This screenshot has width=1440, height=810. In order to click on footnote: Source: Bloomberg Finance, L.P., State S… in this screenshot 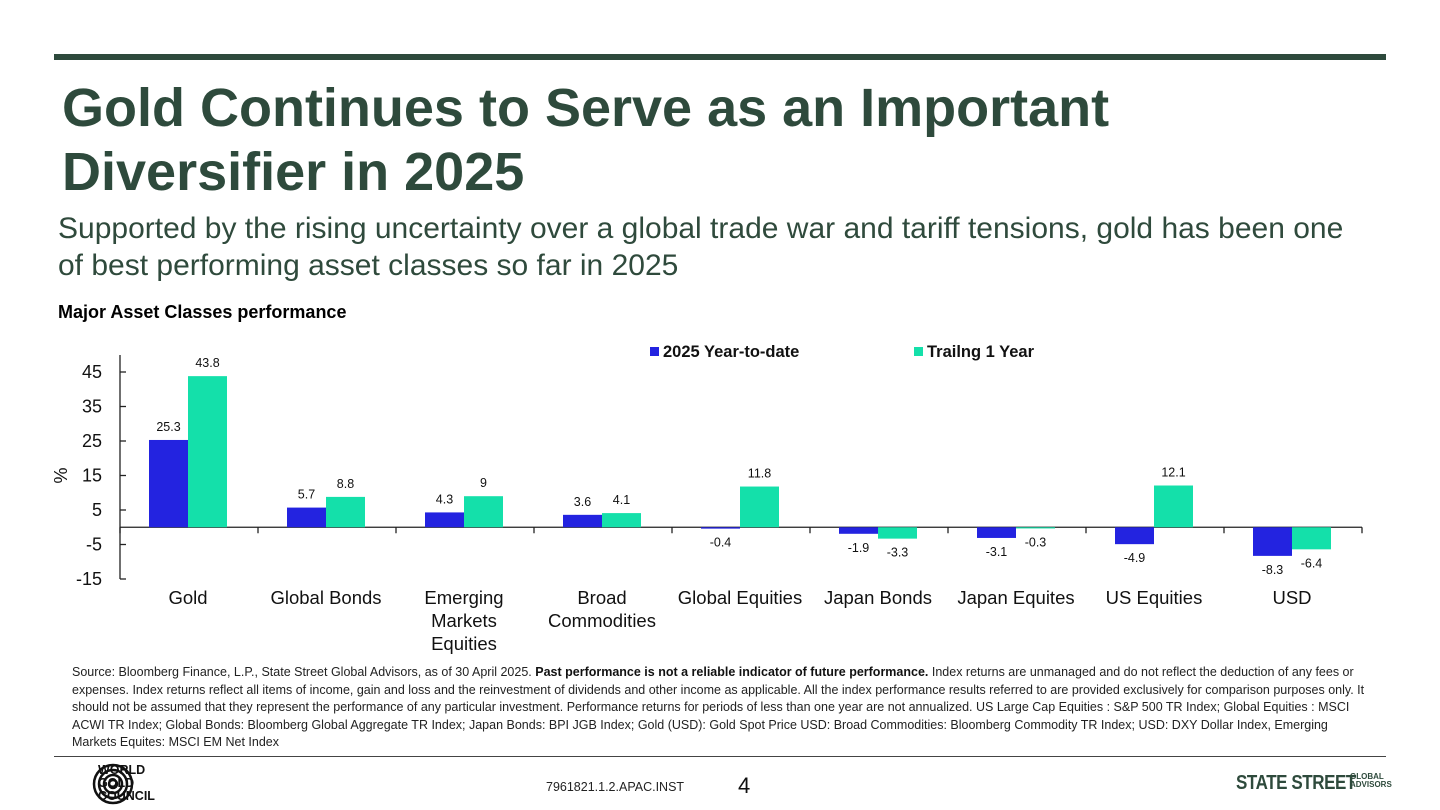, I will do `click(722, 708)`.